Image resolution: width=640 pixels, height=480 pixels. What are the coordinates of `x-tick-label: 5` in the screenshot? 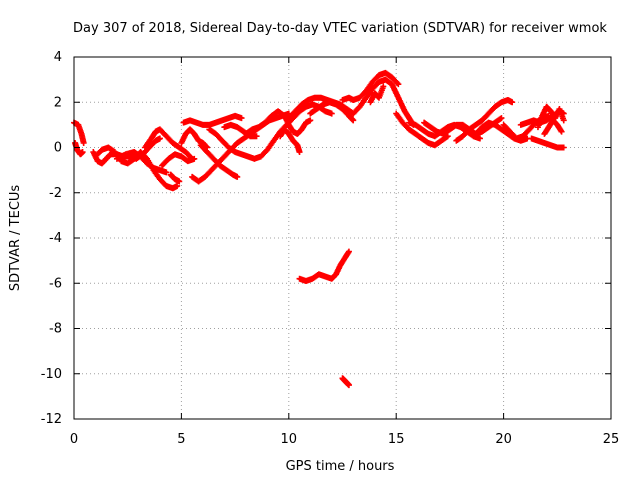 It's located at (181, 439).